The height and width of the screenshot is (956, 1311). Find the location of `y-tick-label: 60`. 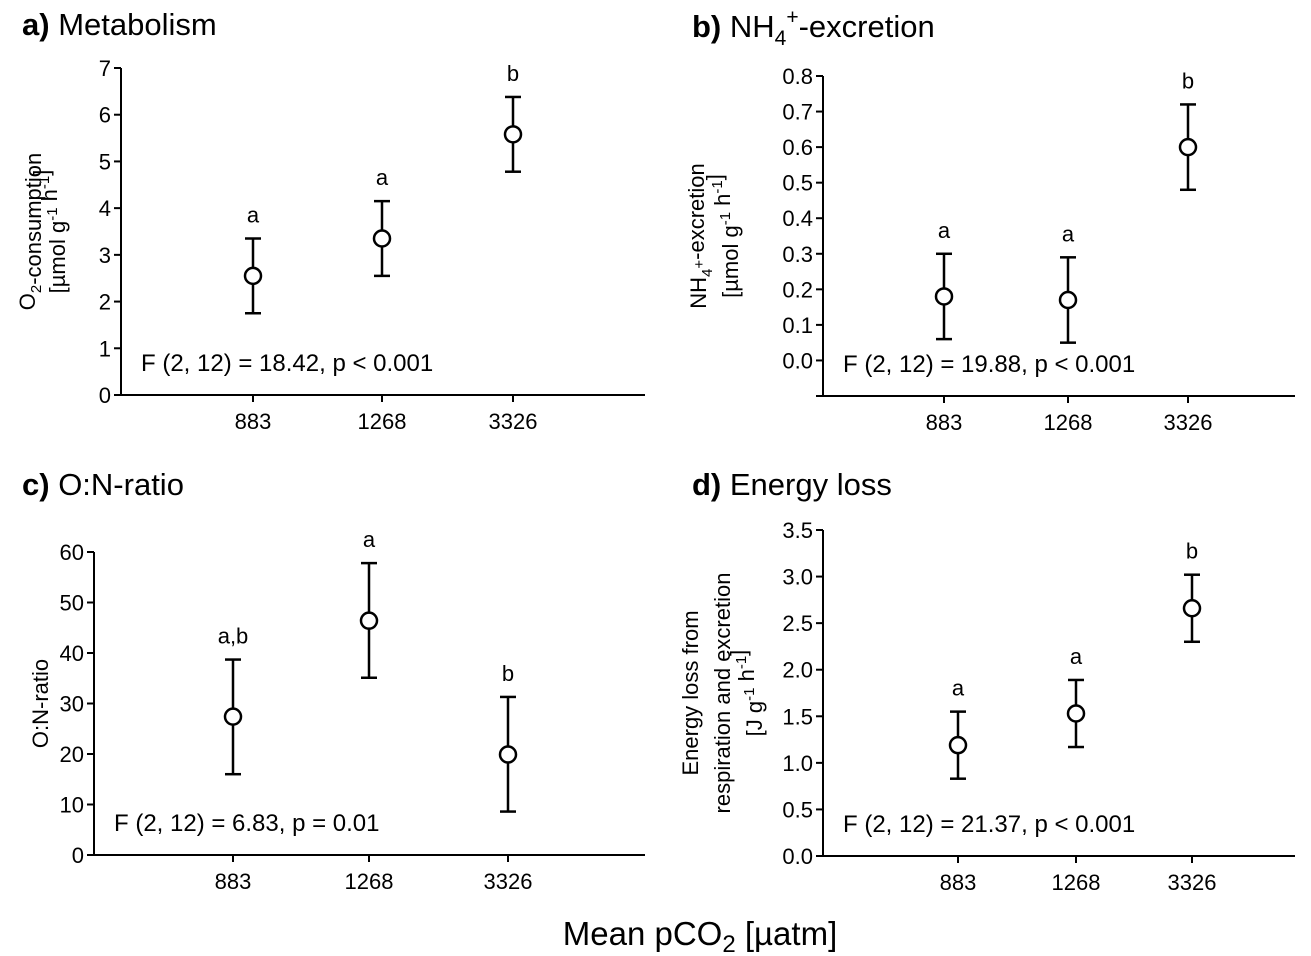

y-tick-label: 60 is located at coordinates (72, 552).